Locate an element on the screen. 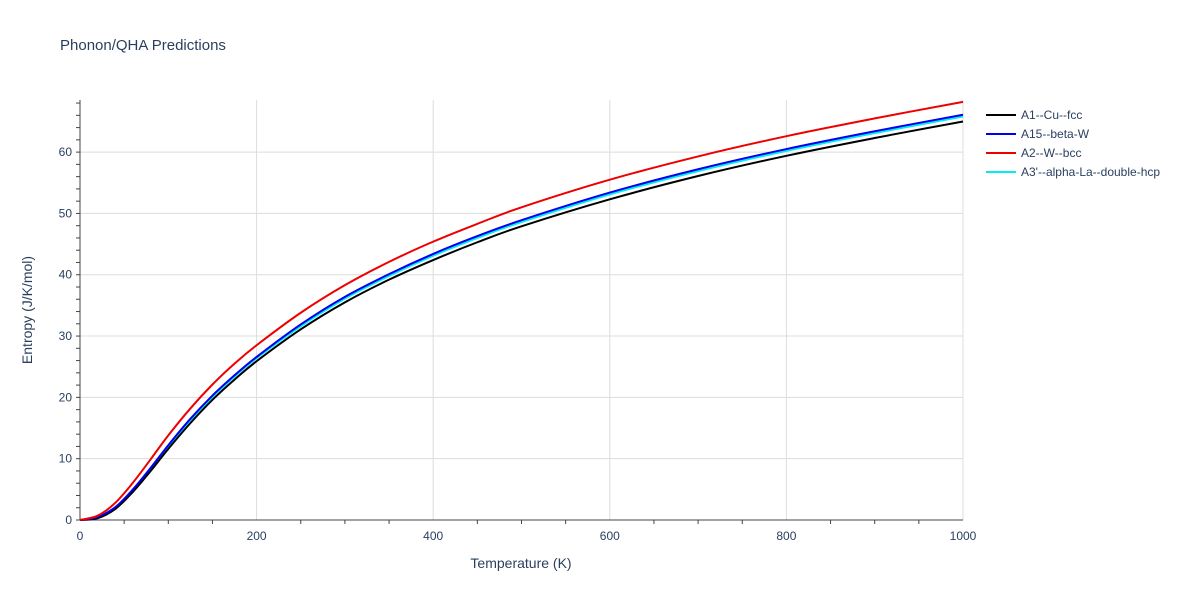 The width and height of the screenshot is (1200, 600). x-tick-label: 600 is located at coordinates (610, 536).